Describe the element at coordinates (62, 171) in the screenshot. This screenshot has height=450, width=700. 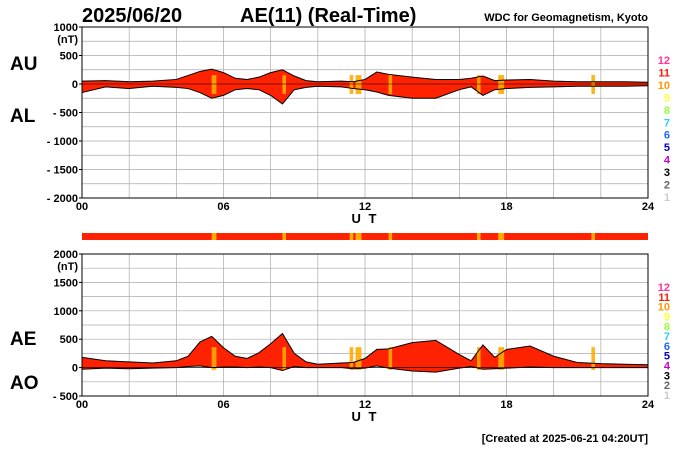
I see `y-tick-label: - 1500` at that location.